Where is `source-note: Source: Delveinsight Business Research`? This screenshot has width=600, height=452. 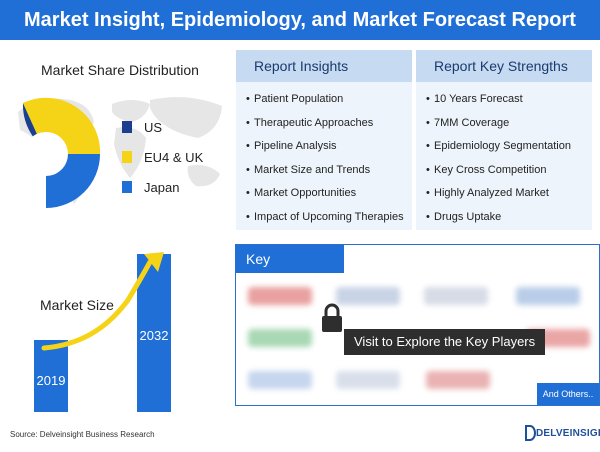 source-note: Source: Delveinsight Business Research is located at coordinates (82, 434).